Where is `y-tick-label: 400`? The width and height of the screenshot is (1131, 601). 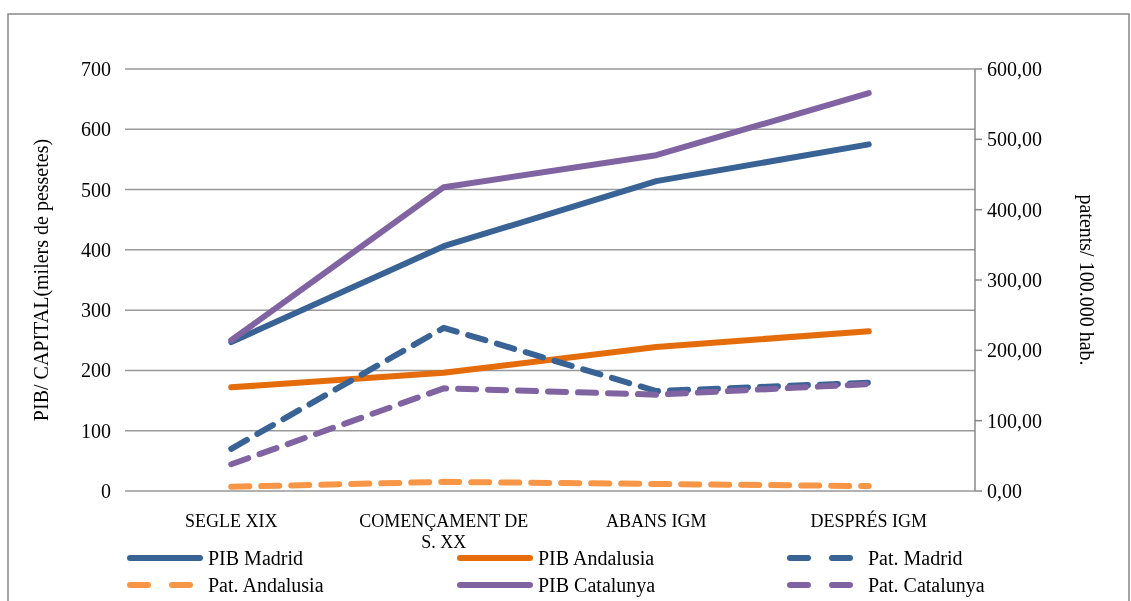
y-tick-label: 400 is located at coordinates (96, 249).